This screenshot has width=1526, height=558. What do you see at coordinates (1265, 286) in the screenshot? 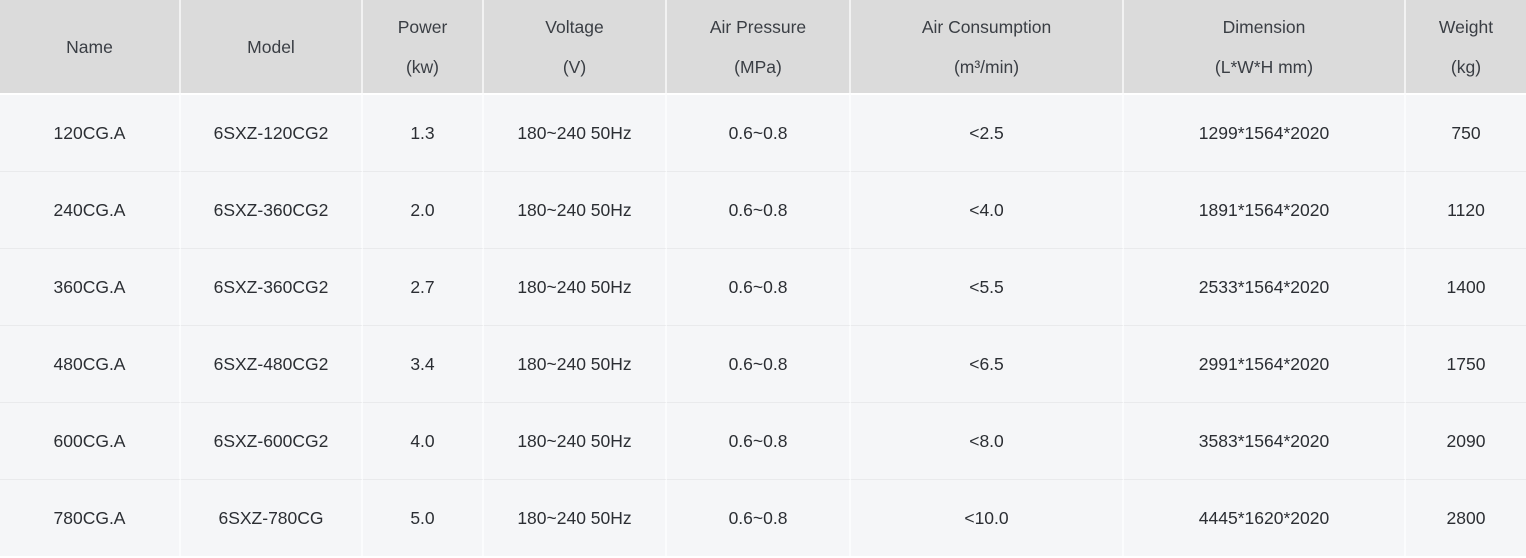
I see `cell-dimension: 2533*1564*2020` at bounding box center [1265, 286].